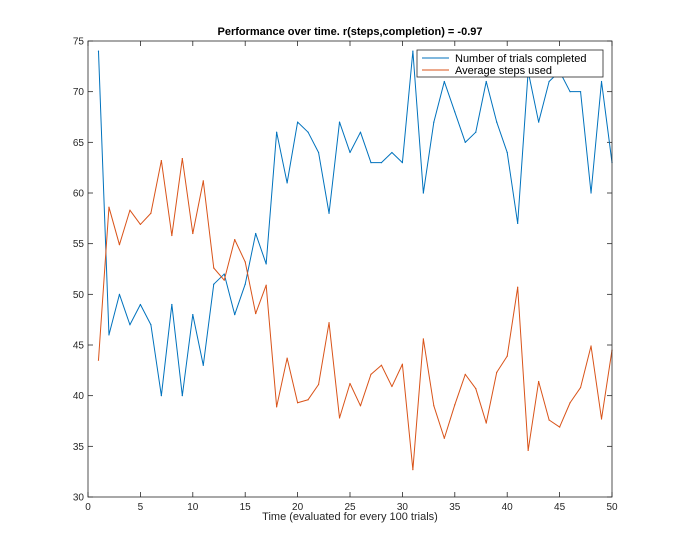  Describe the element at coordinates (79, 295) in the screenshot. I see `y-tick-label: 50` at that location.